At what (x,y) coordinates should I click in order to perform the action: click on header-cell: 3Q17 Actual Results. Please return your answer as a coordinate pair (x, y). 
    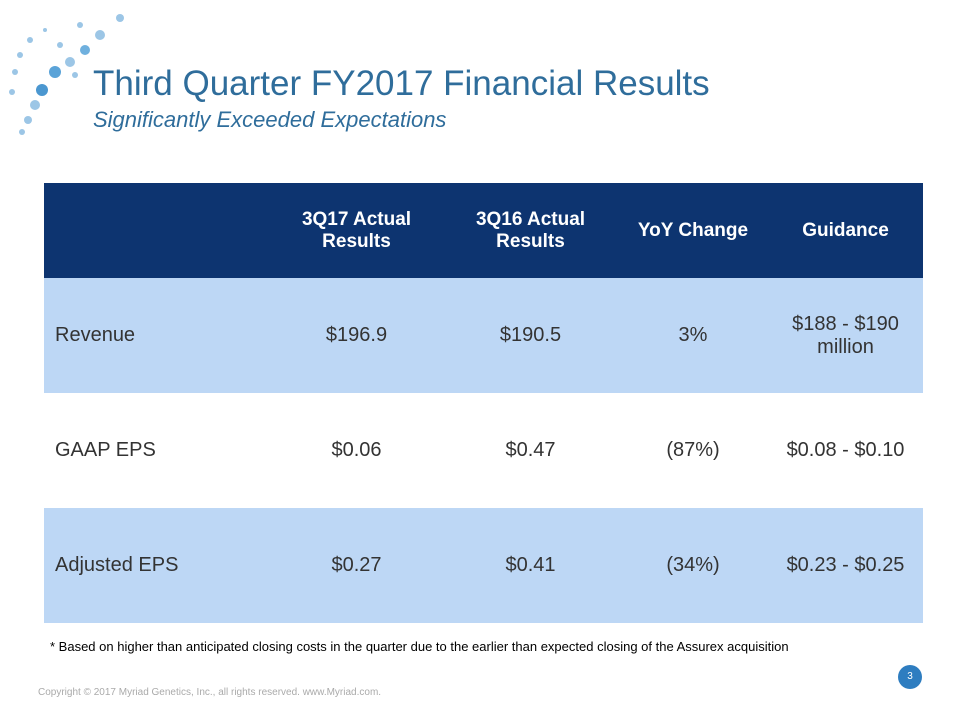
    Looking at the image, I should click on (356, 230).